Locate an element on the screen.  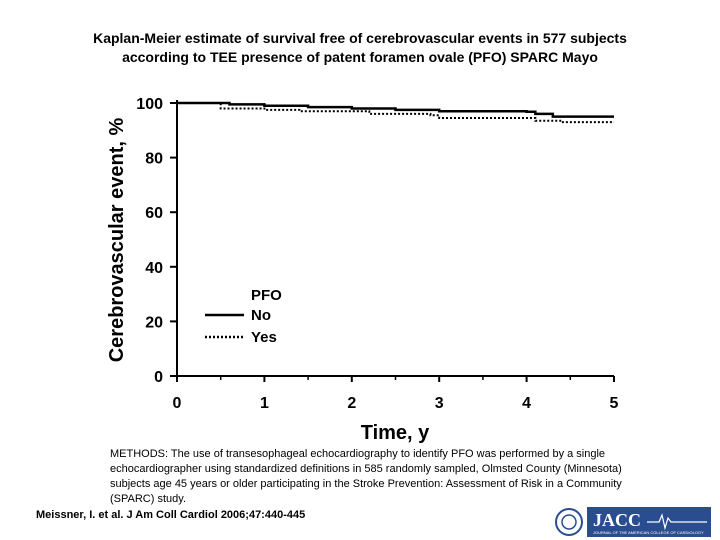
x-tick-label-1: 1 is located at coordinates (264, 403).